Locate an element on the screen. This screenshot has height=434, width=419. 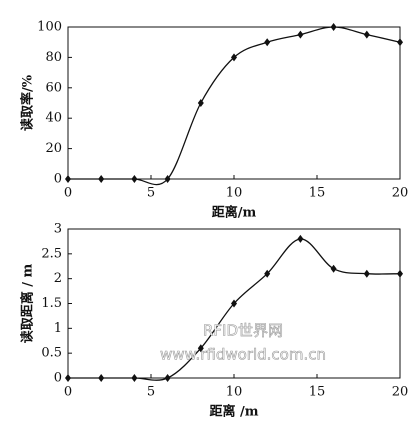
watermark: RFID世界网 is located at coordinates (243, 331).